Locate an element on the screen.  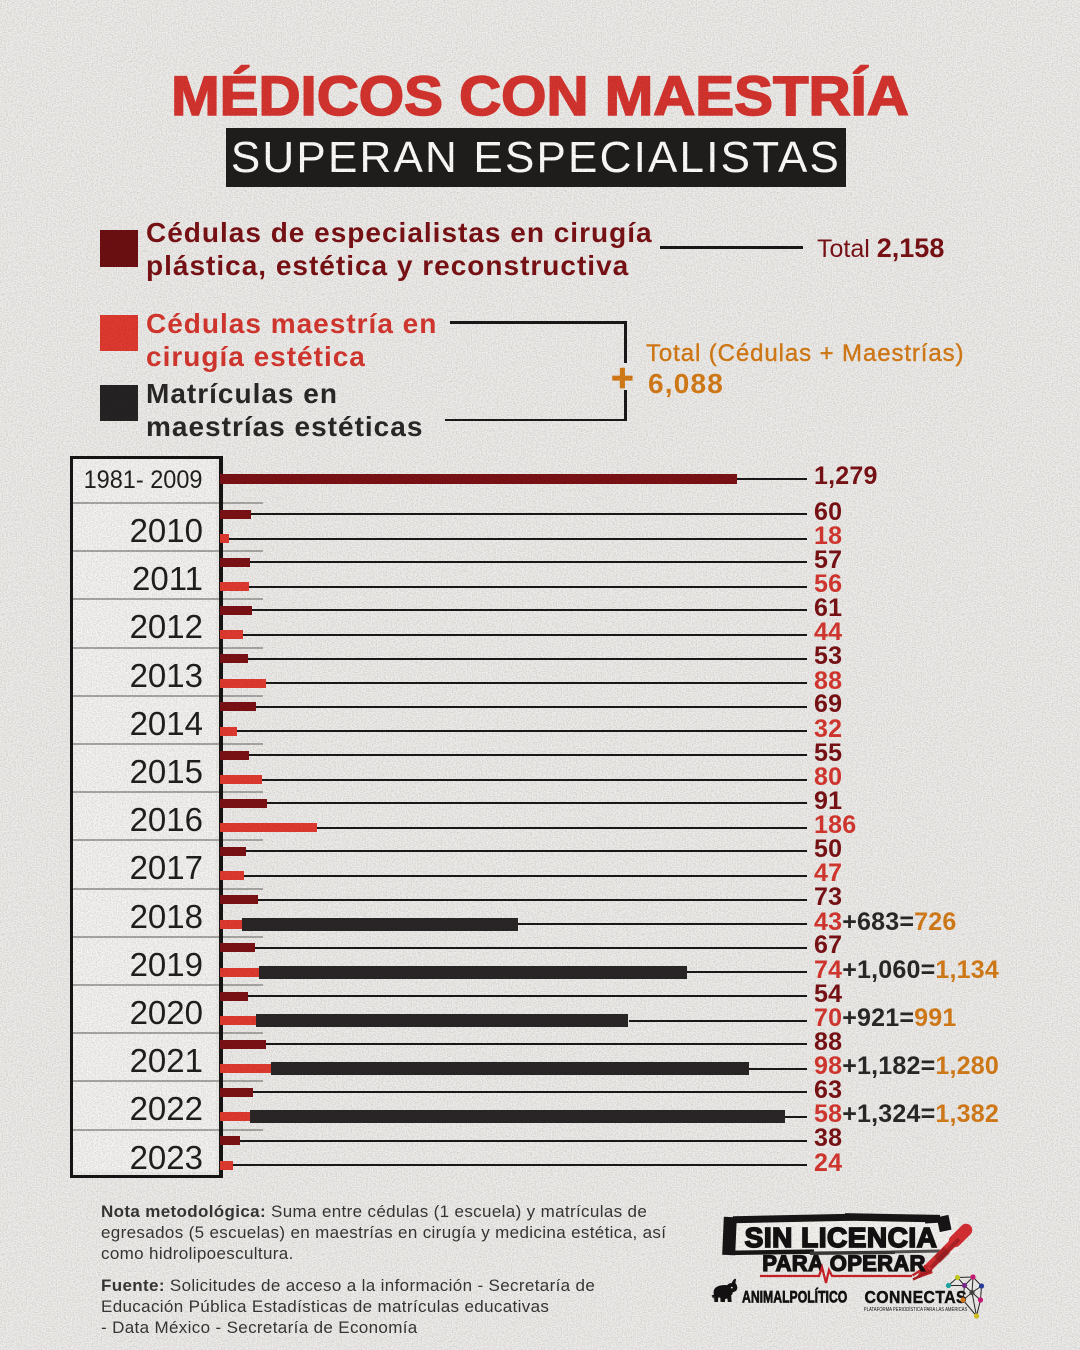
svg-text: SIN LICENCIA is located at coordinates (841, 1237).